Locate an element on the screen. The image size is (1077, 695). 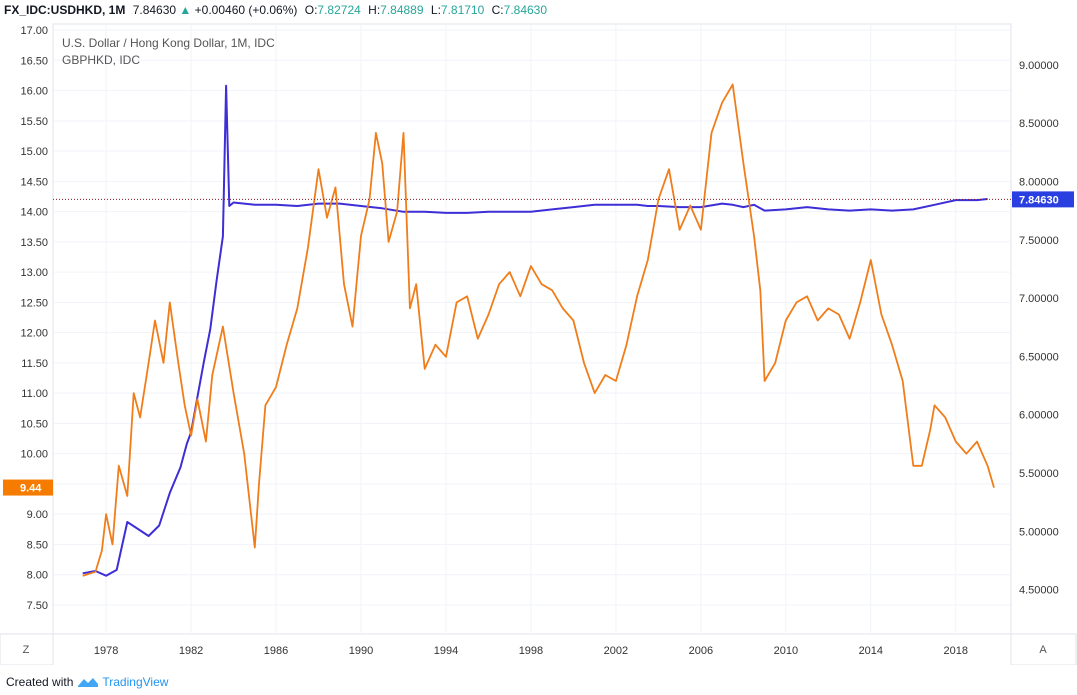
open-label: O: is located at coordinates (311, 10).